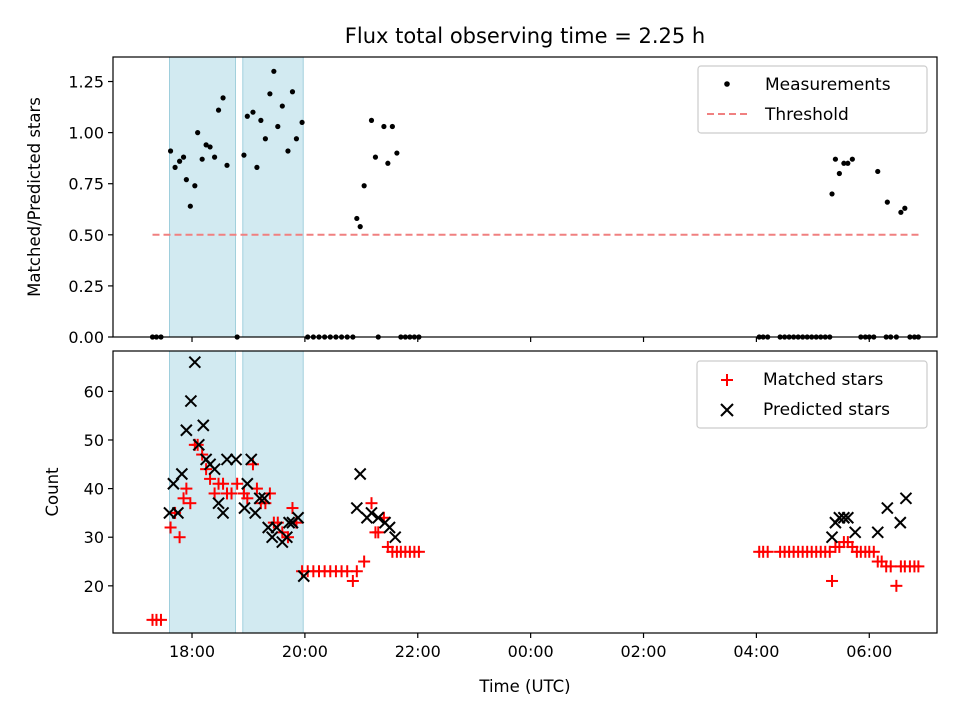 The width and height of the screenshot is (960, 720). I want to click on top-y-ticks: 0.00 0.25 0.50 0.75 1.00 1.25, so click(90, 210).